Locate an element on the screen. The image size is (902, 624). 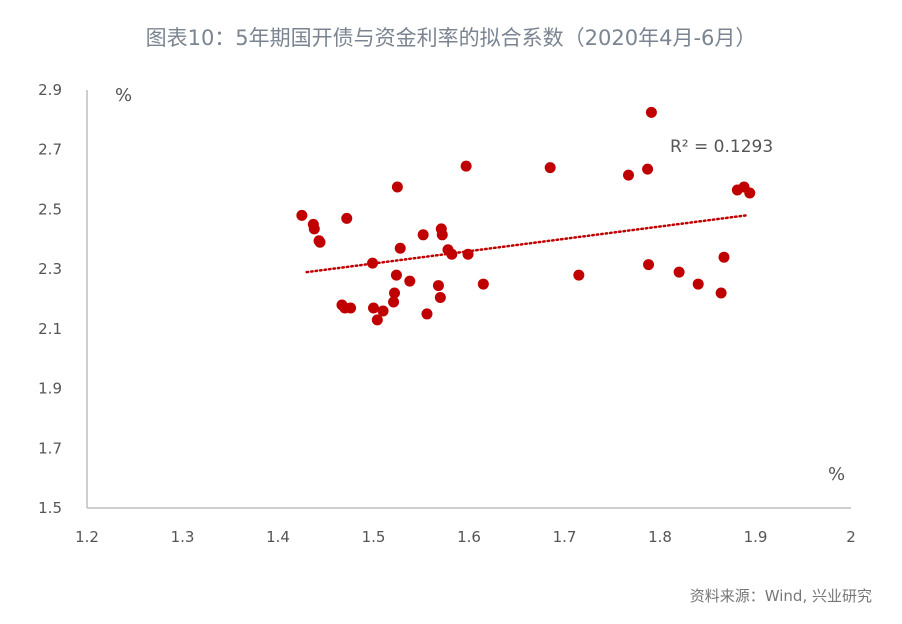
y-tick-label: 2.9 is located at coordinates (50, 90).